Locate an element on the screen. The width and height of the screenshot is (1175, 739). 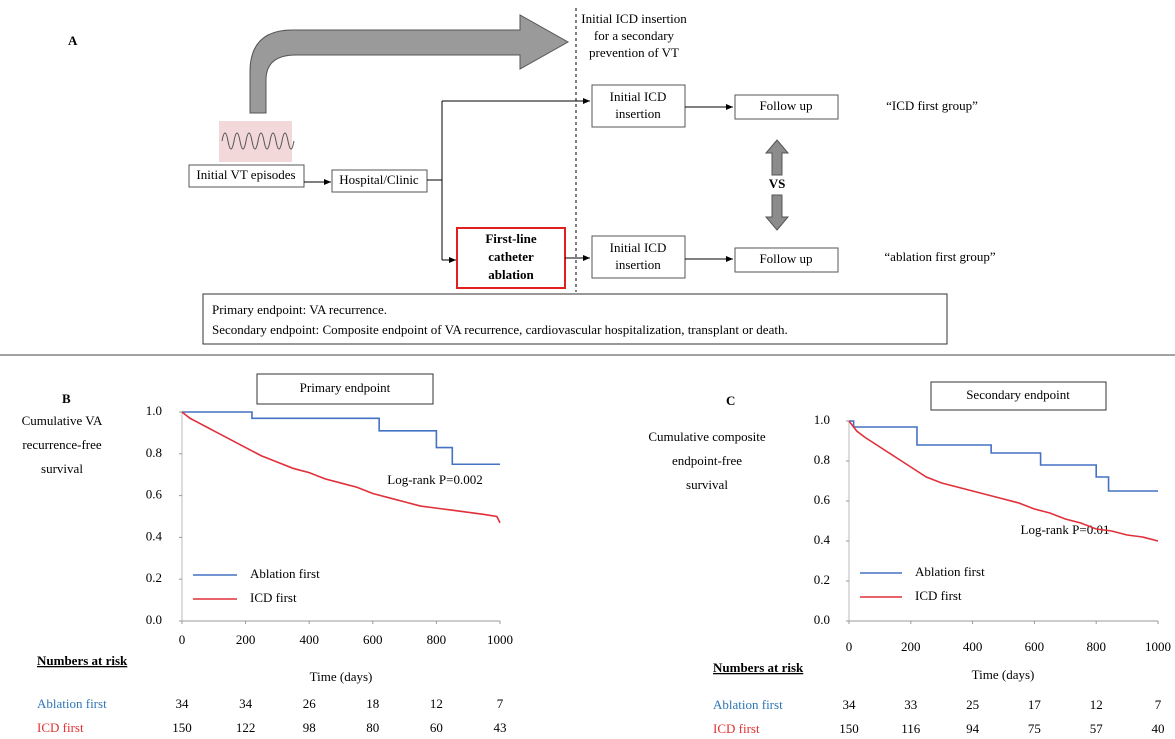
y-axis-label: Cumulative VA is located at coordinates (62, 420).